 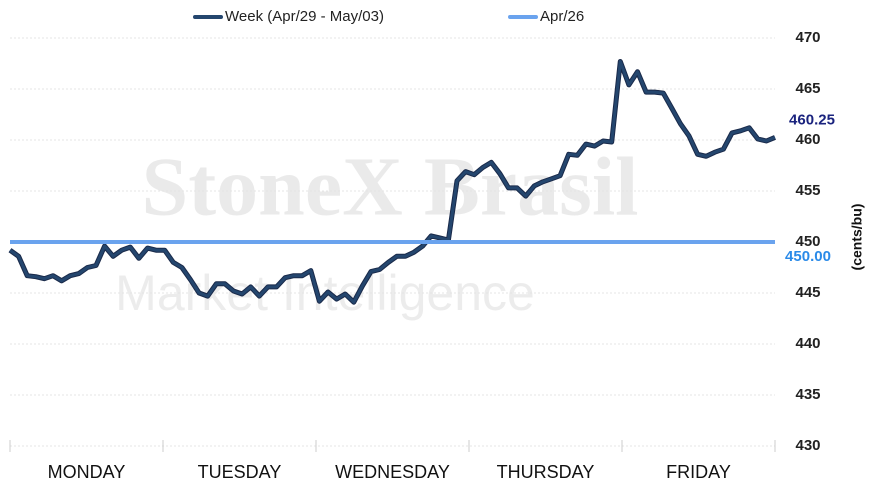 I want to click on y-tick-label: 435, so click(x=807, y=394).